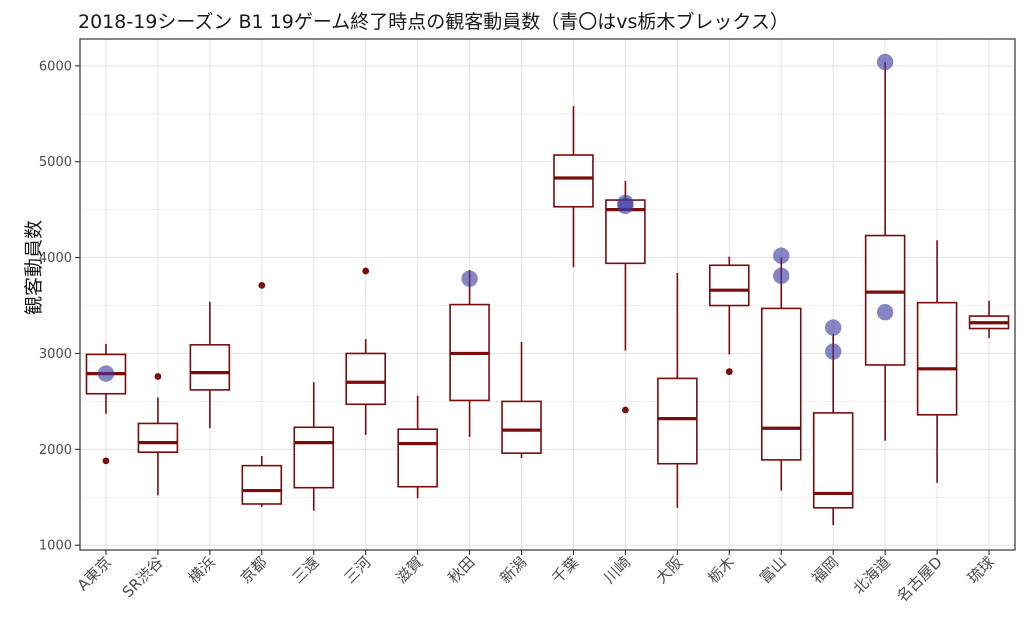 This screenshot has width=1024, height=640. Describe the element at coordinates (358, 570) in the screenshot. I see `x-tick-label: 三河` at that location.